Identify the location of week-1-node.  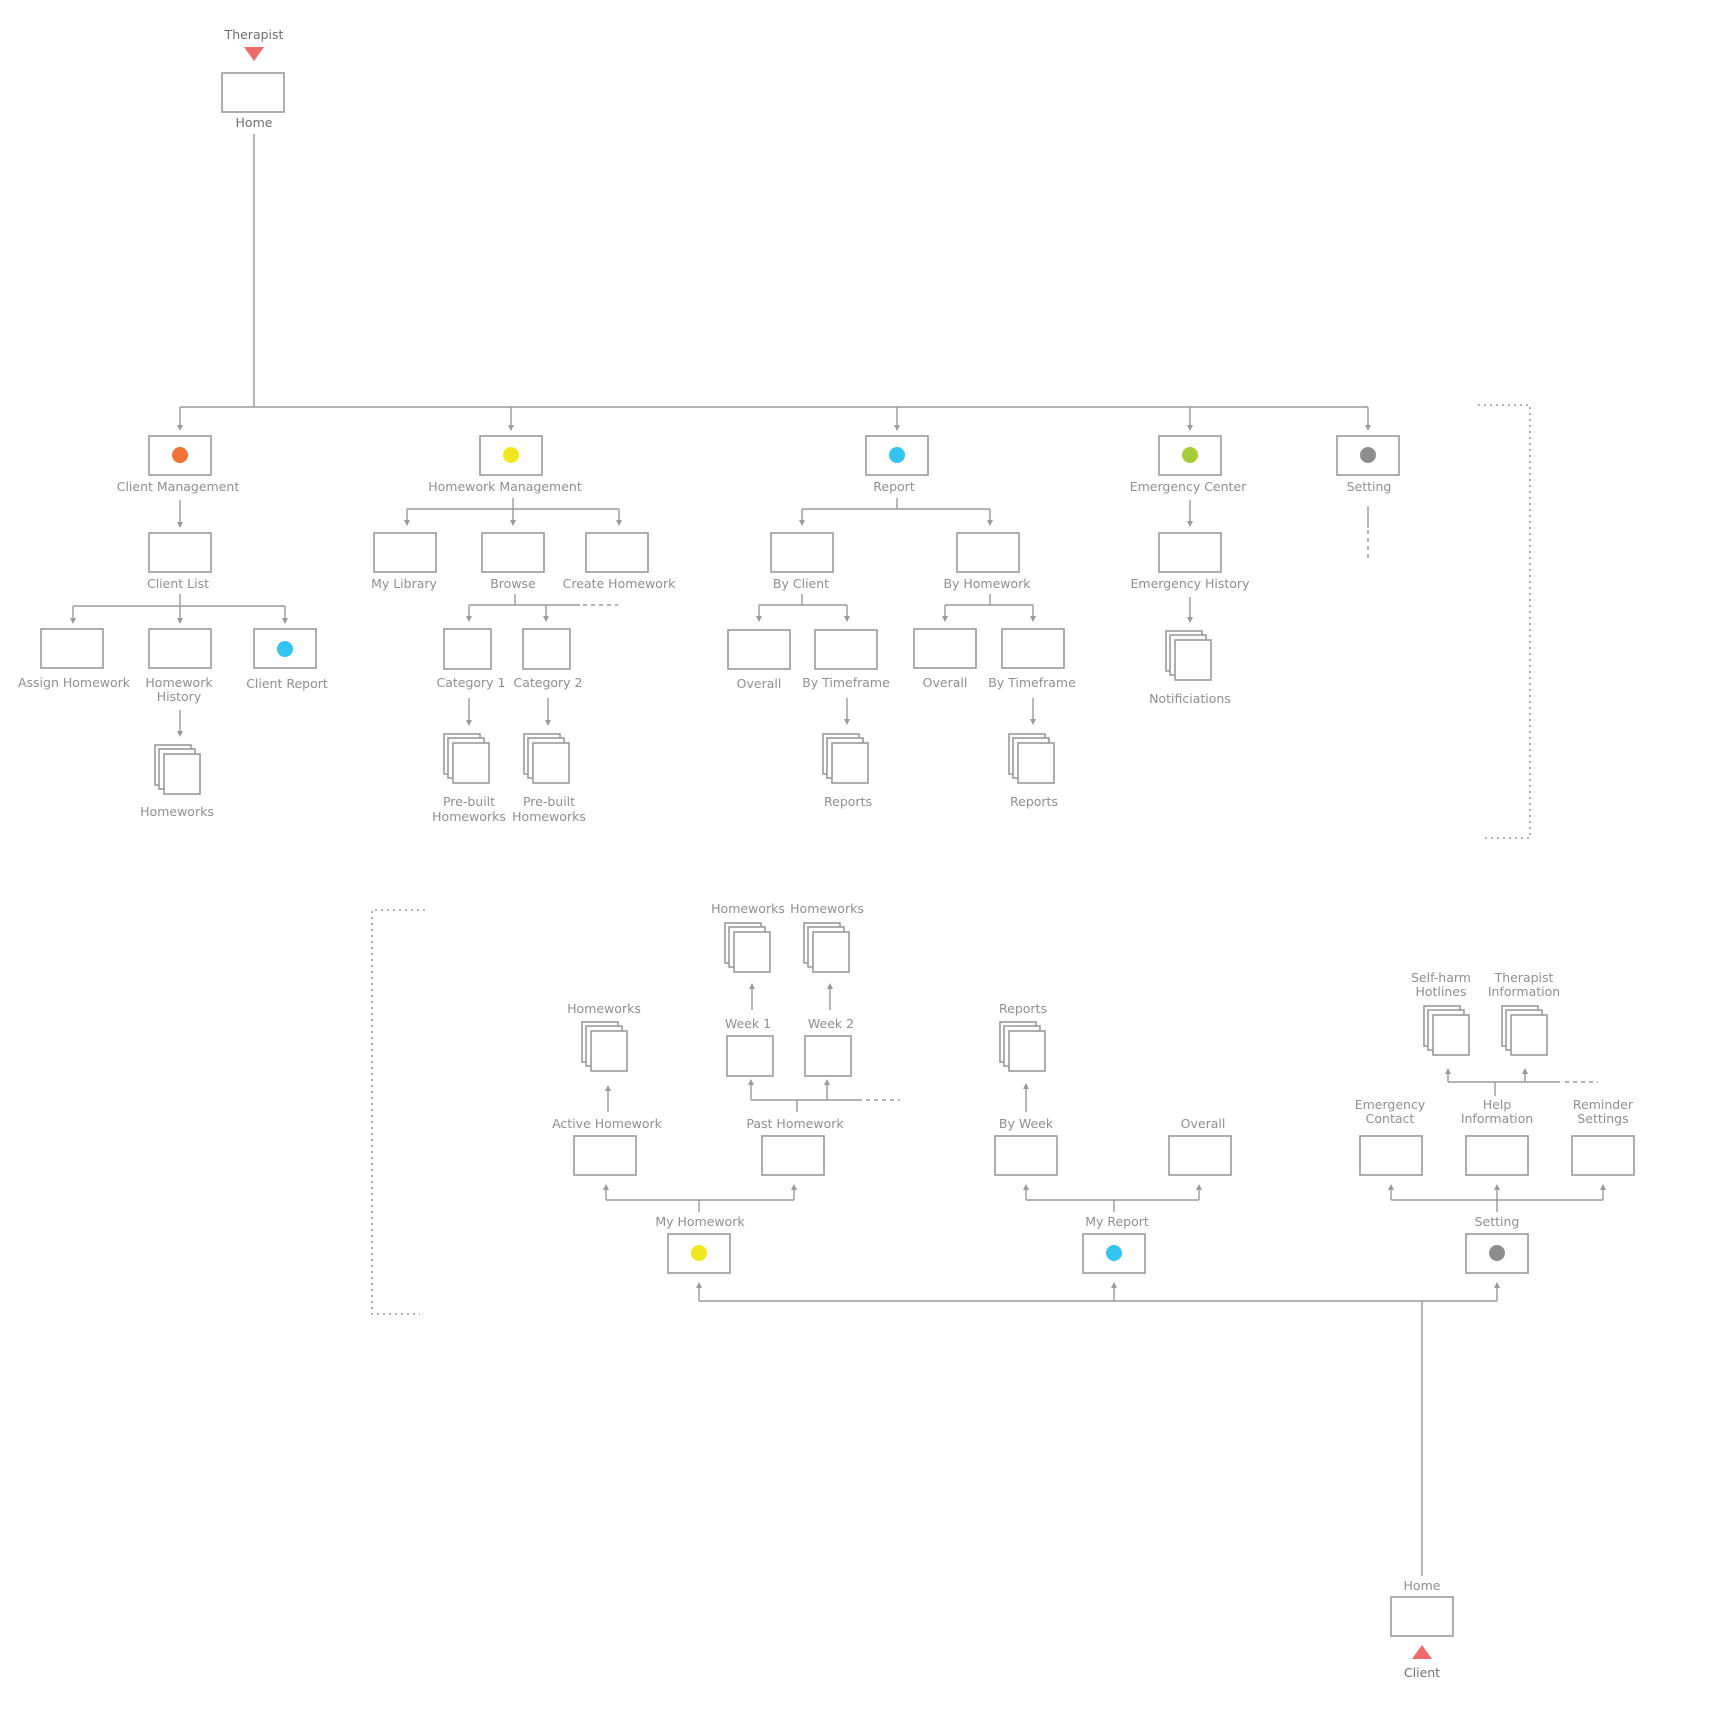
(750, 1056).